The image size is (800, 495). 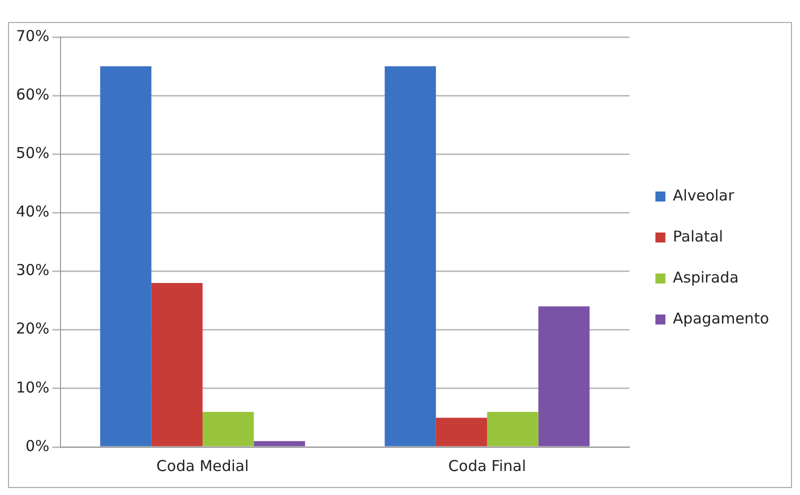 What do you see at coordinates (33, 329) in the screenshot?
I see `y-tick-label: 20%` at bounding box center [33, 329].